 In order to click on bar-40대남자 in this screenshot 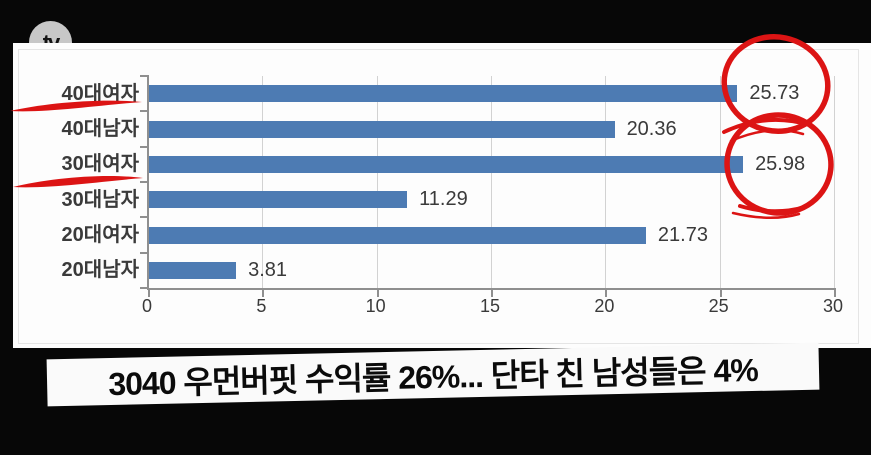, I will do `click(382, 129)`.